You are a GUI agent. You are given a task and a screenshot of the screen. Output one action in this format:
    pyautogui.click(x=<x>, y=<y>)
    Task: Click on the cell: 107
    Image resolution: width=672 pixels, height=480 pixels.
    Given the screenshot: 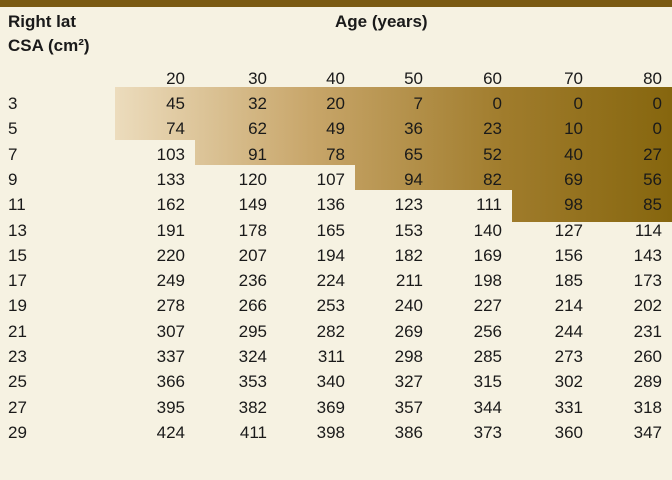 What is the action you would take?
    pyautogui.click(x=330, y=179)
    